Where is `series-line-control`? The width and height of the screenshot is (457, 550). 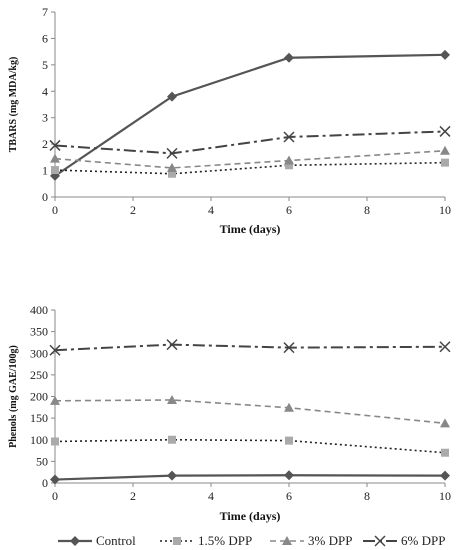
series-line-control is located at coordinates (250, 477).